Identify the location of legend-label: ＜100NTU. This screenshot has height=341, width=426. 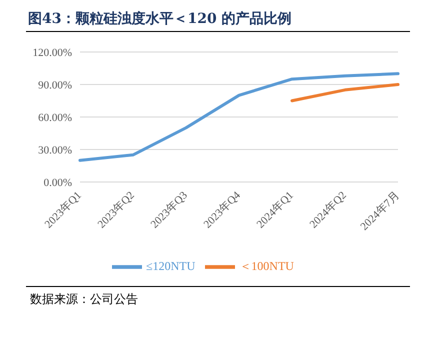
(266, 265).